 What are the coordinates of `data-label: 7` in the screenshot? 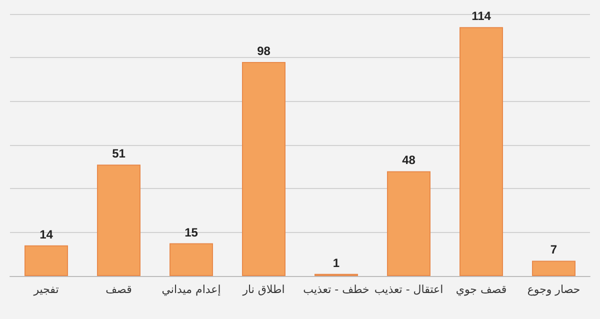 It's located at (554, 249).